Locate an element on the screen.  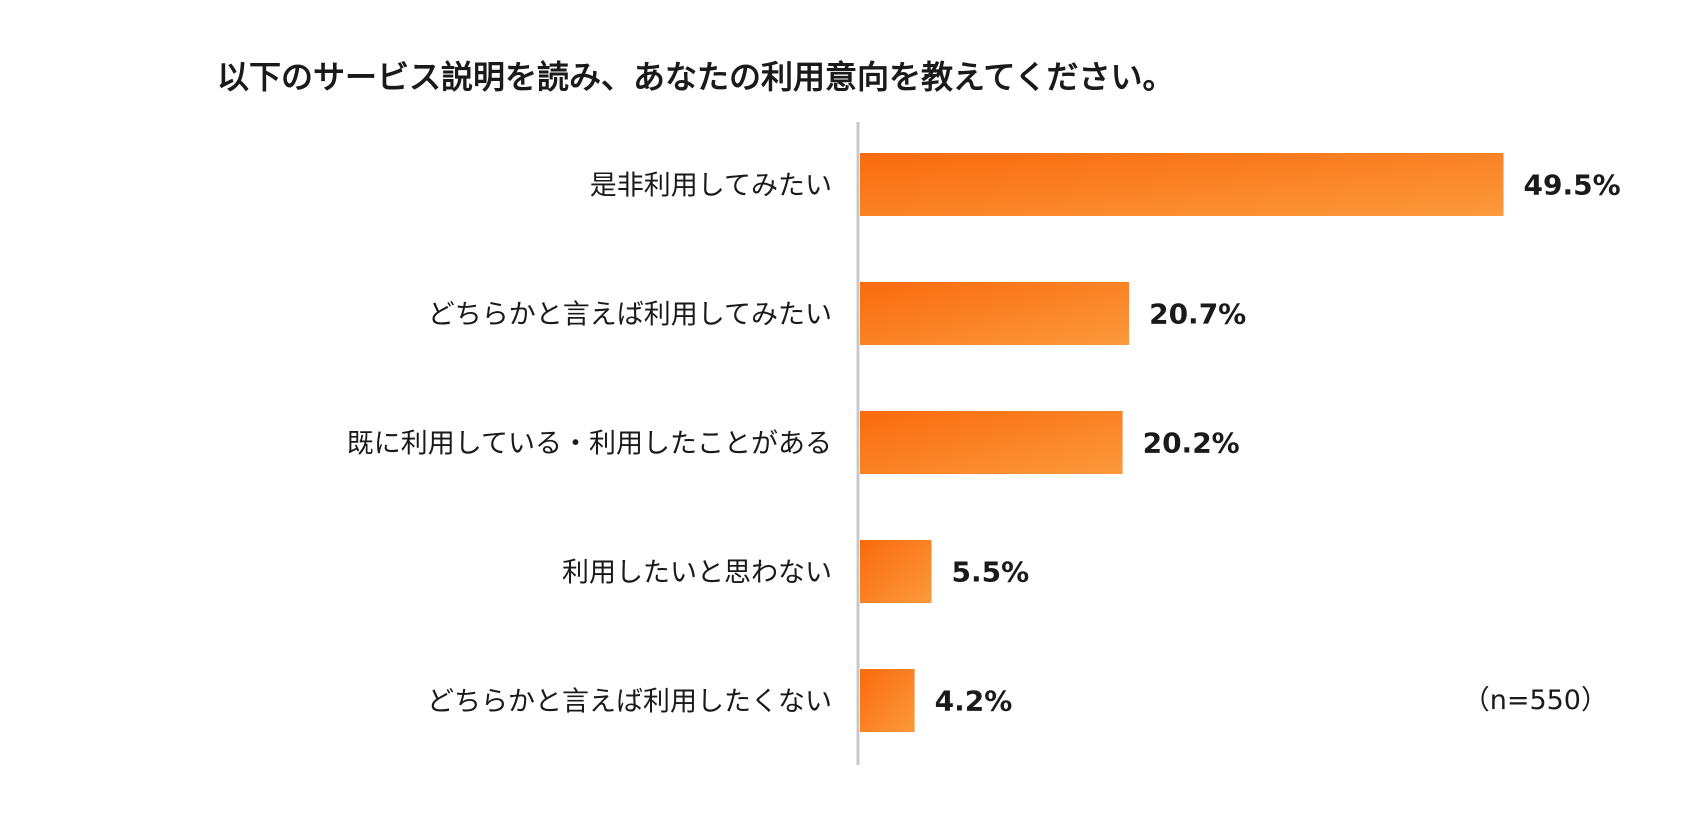
category-label-5: どちらかと言えば利用したくない is located at coordinates (629, 702).